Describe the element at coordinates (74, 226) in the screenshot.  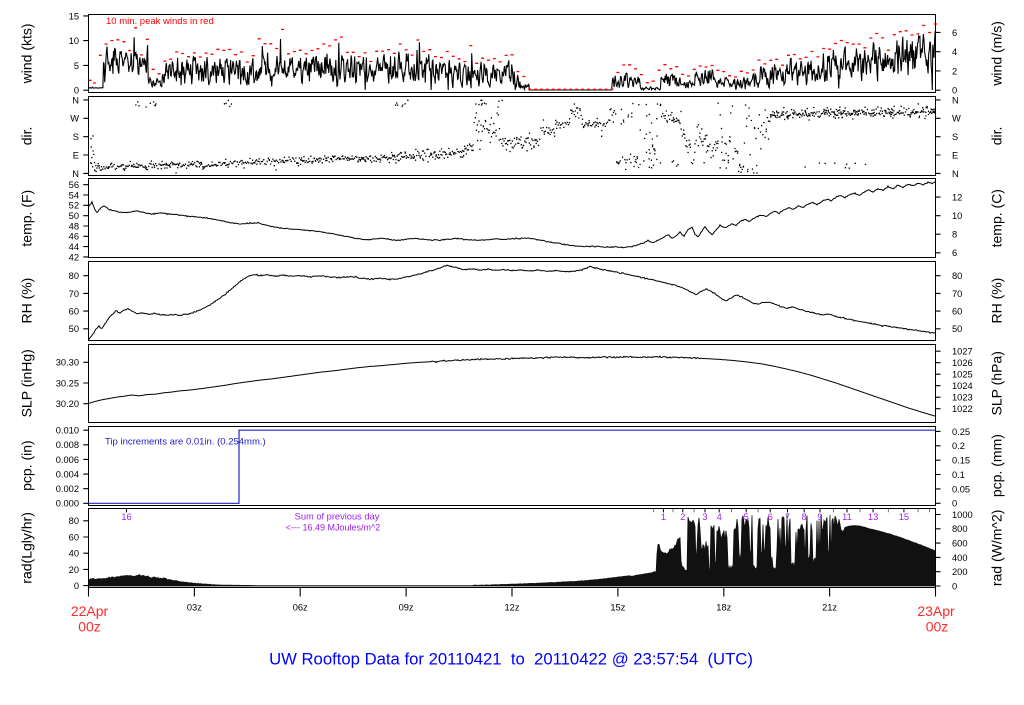
I see `svg-text: 48` at that location.